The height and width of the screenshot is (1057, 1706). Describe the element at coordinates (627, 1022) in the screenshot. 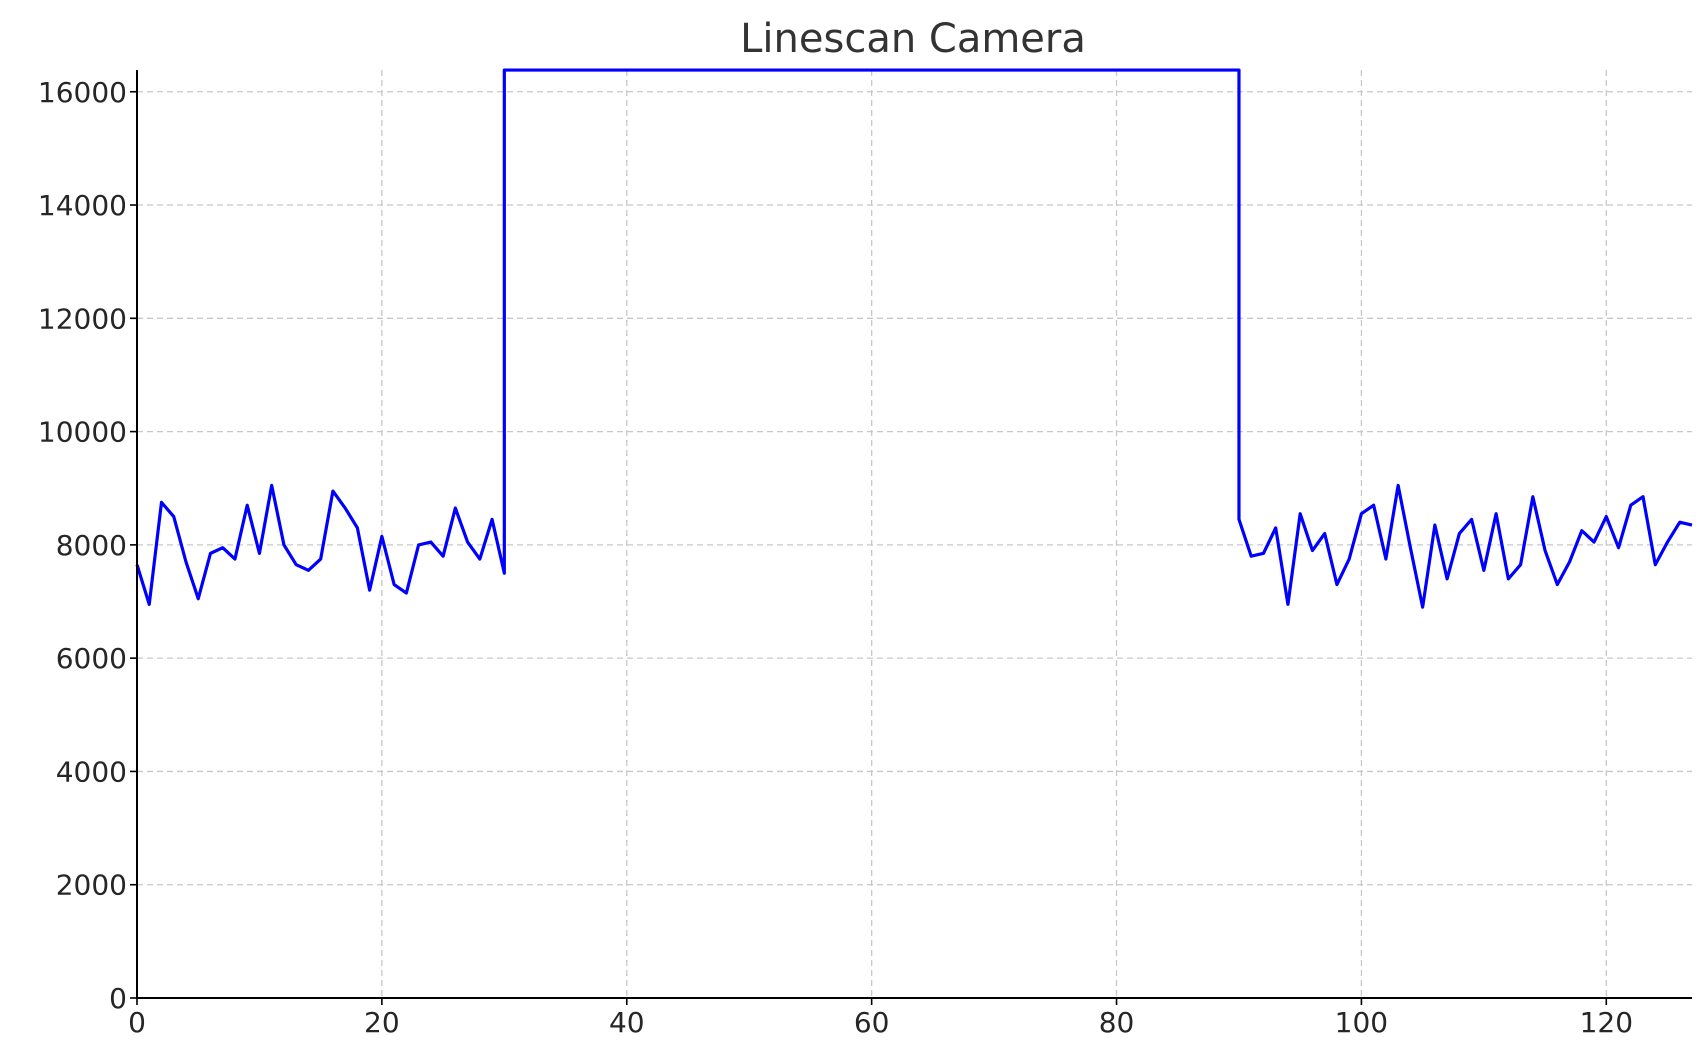

I see `x-tick-label: 40` at that location.